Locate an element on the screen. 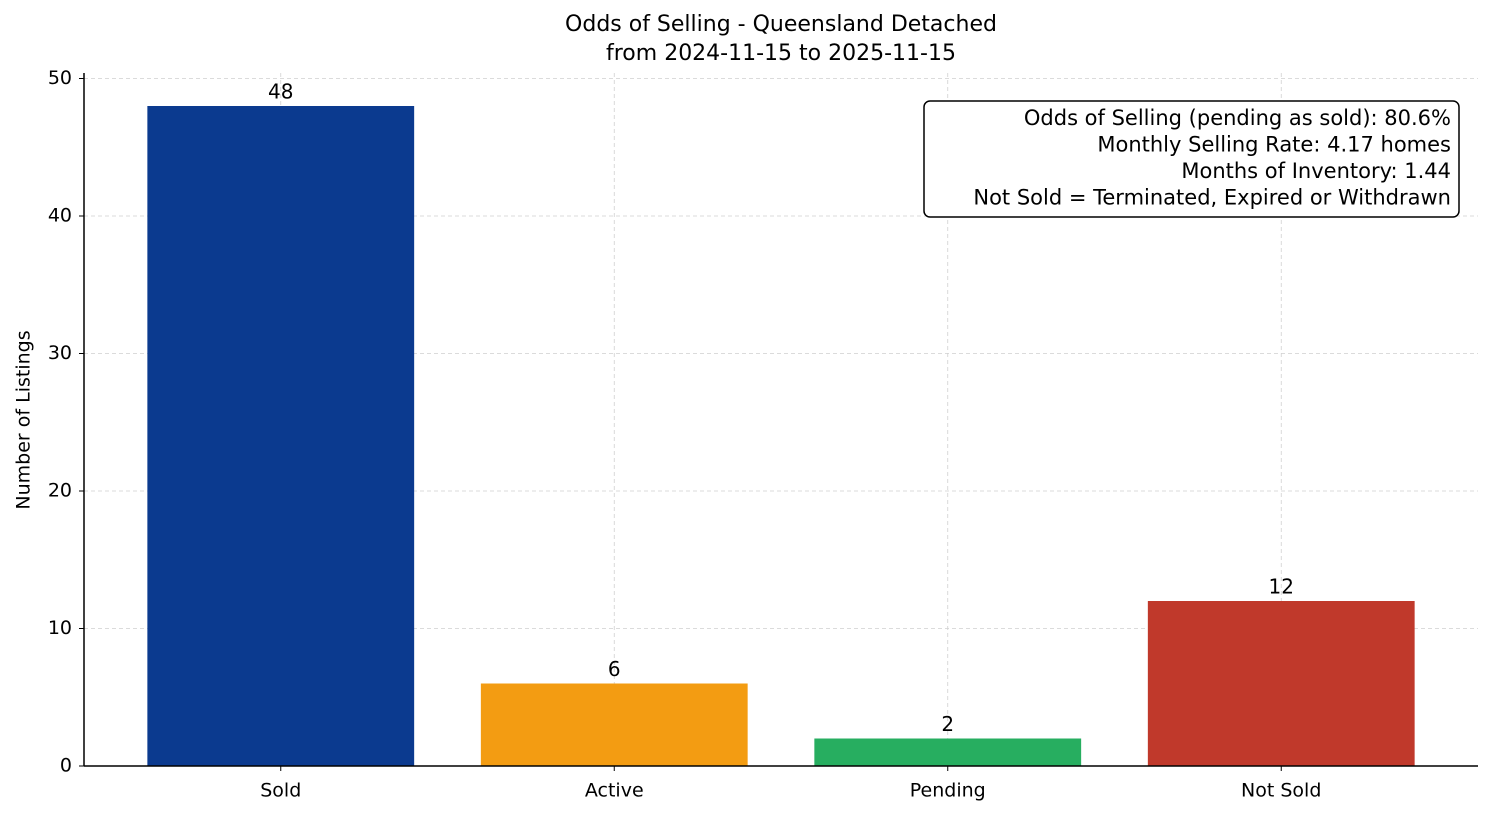 Image resolution: width=1494 pixels, height=816 pixels. data-label: 48 is located at coordinates (280, 92).